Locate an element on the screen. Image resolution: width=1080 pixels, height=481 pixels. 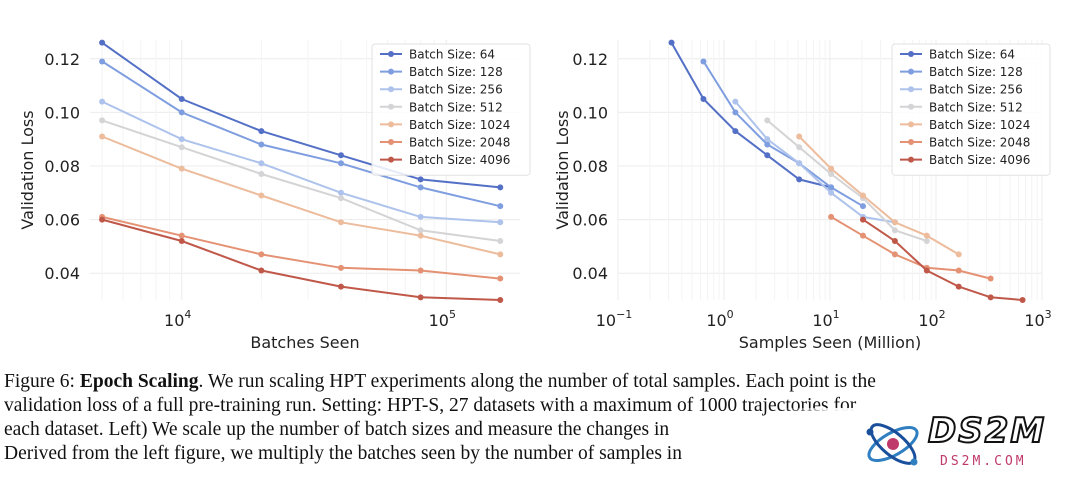
x-axis-title: Batches Seen is located at coordinates (304, 342).